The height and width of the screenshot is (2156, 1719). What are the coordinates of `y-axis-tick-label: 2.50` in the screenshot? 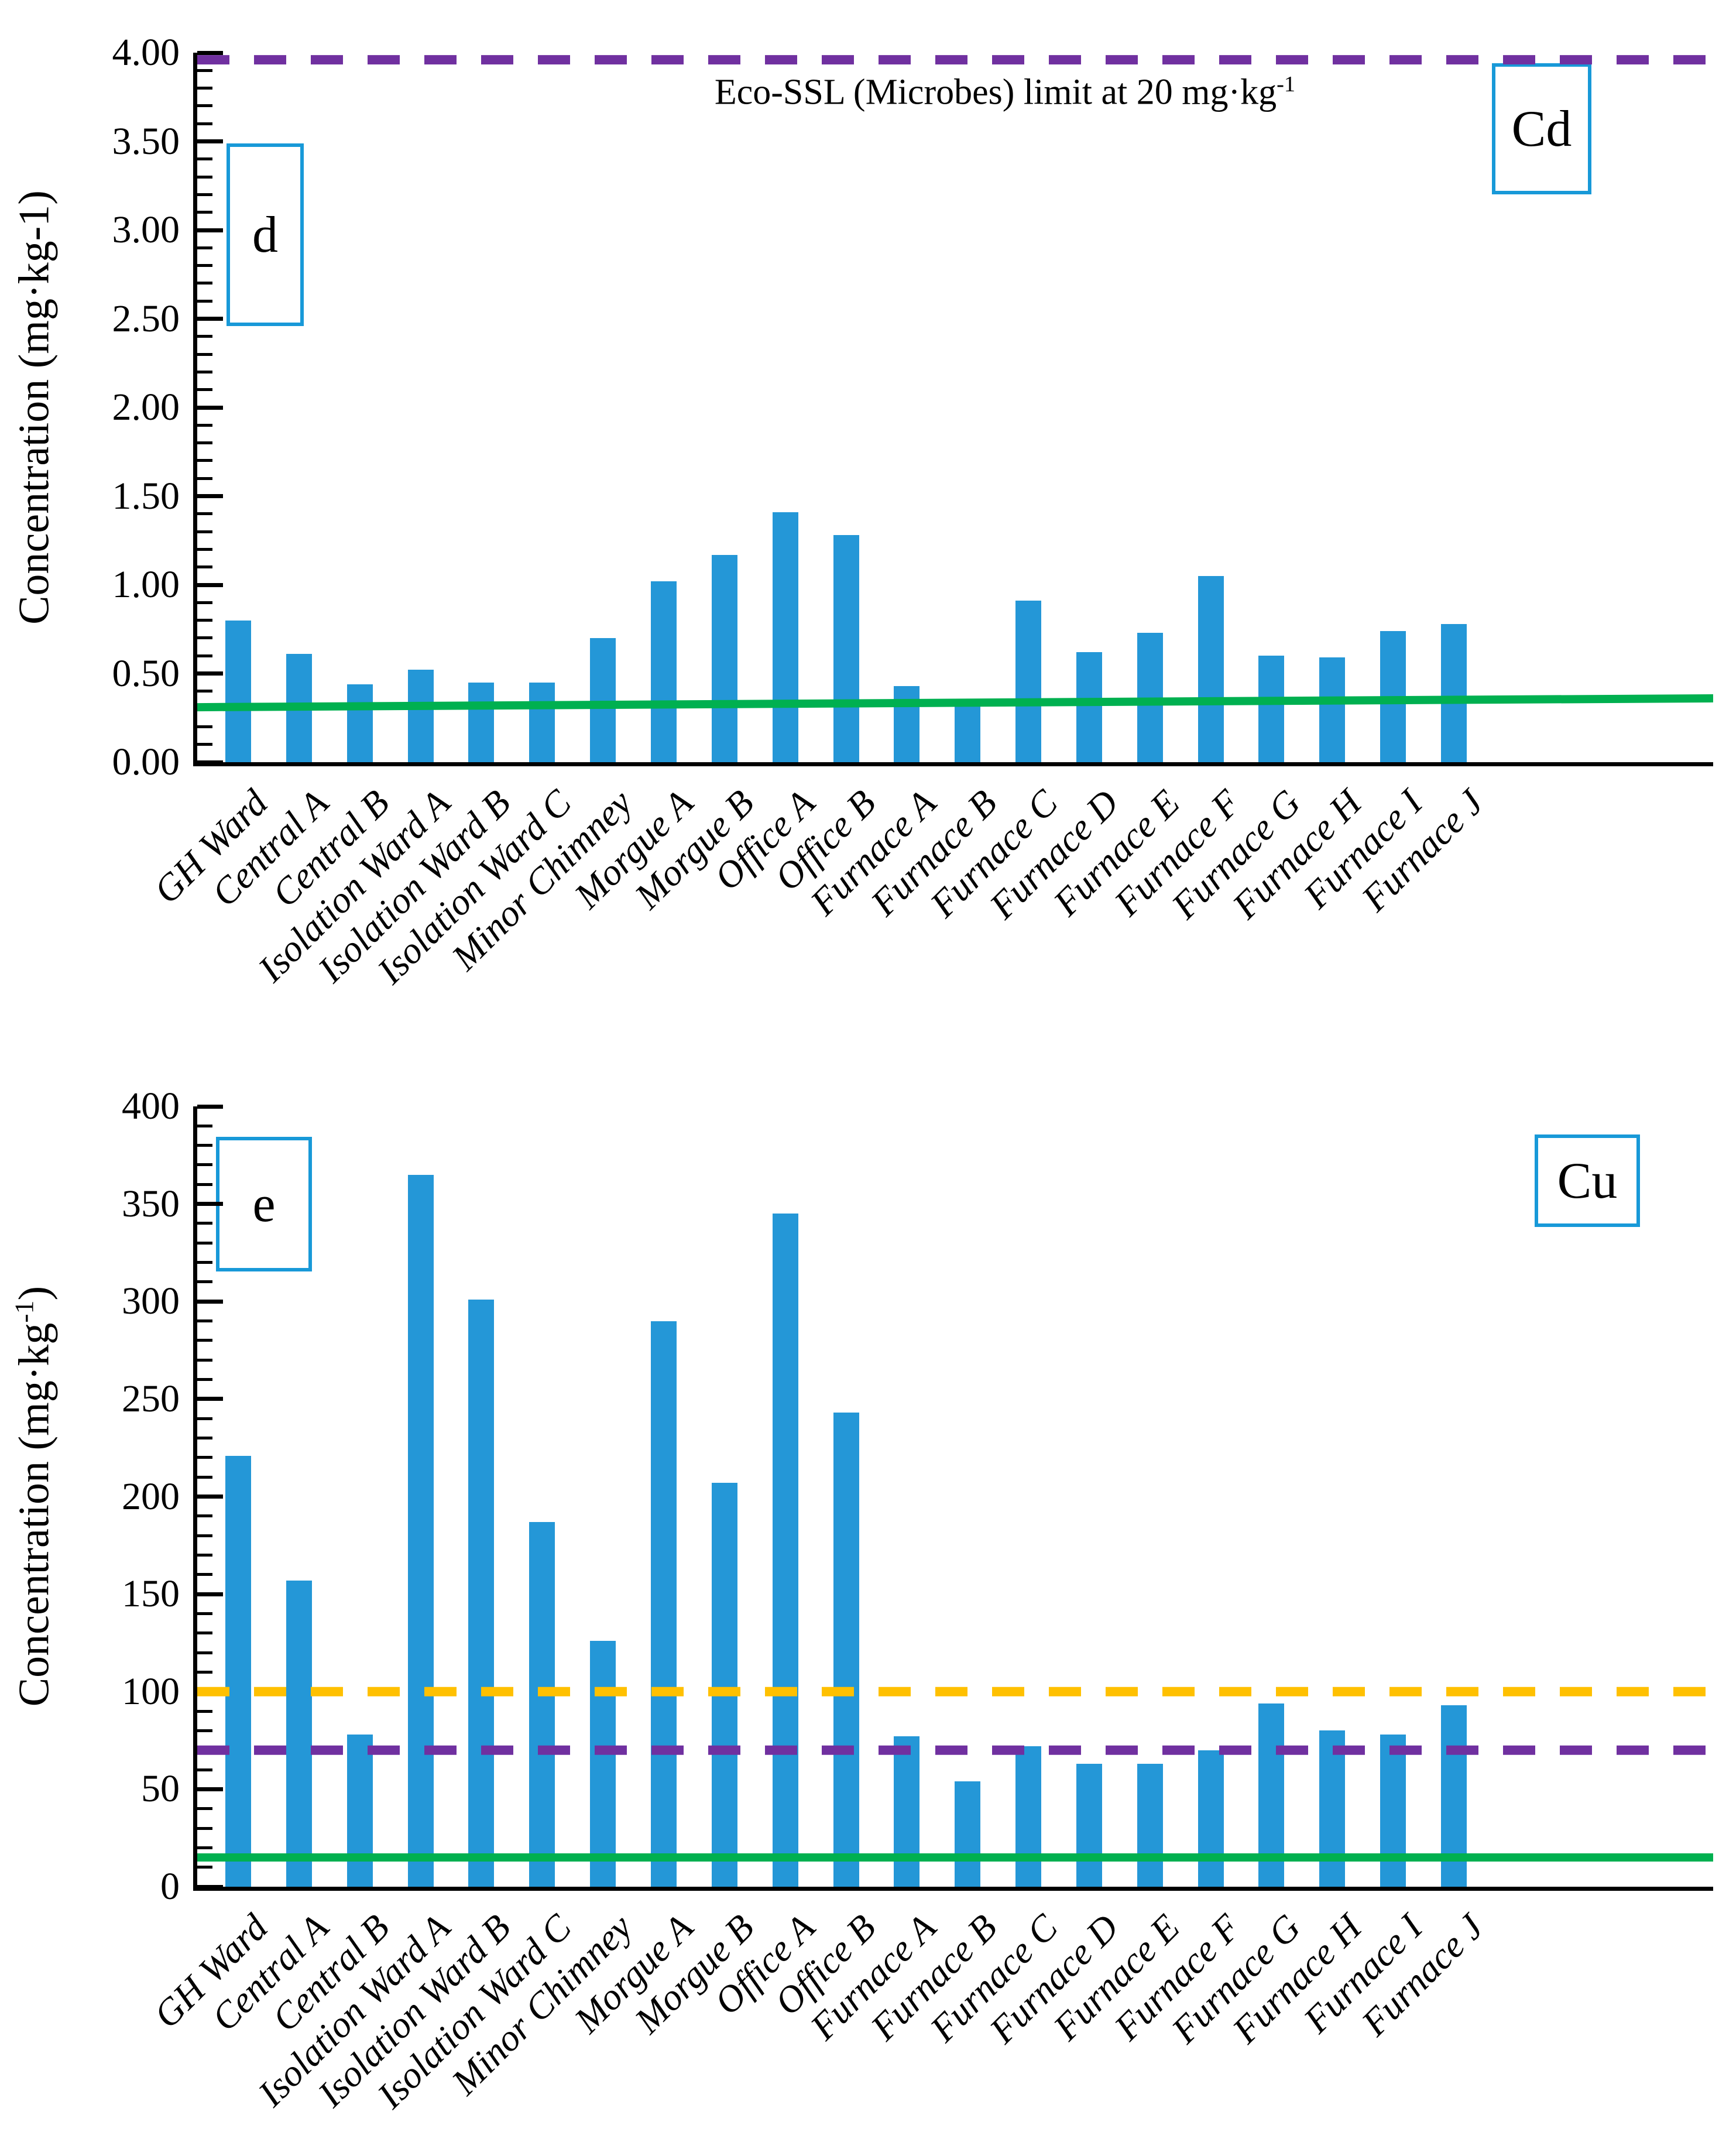 It's located at (146, 319).